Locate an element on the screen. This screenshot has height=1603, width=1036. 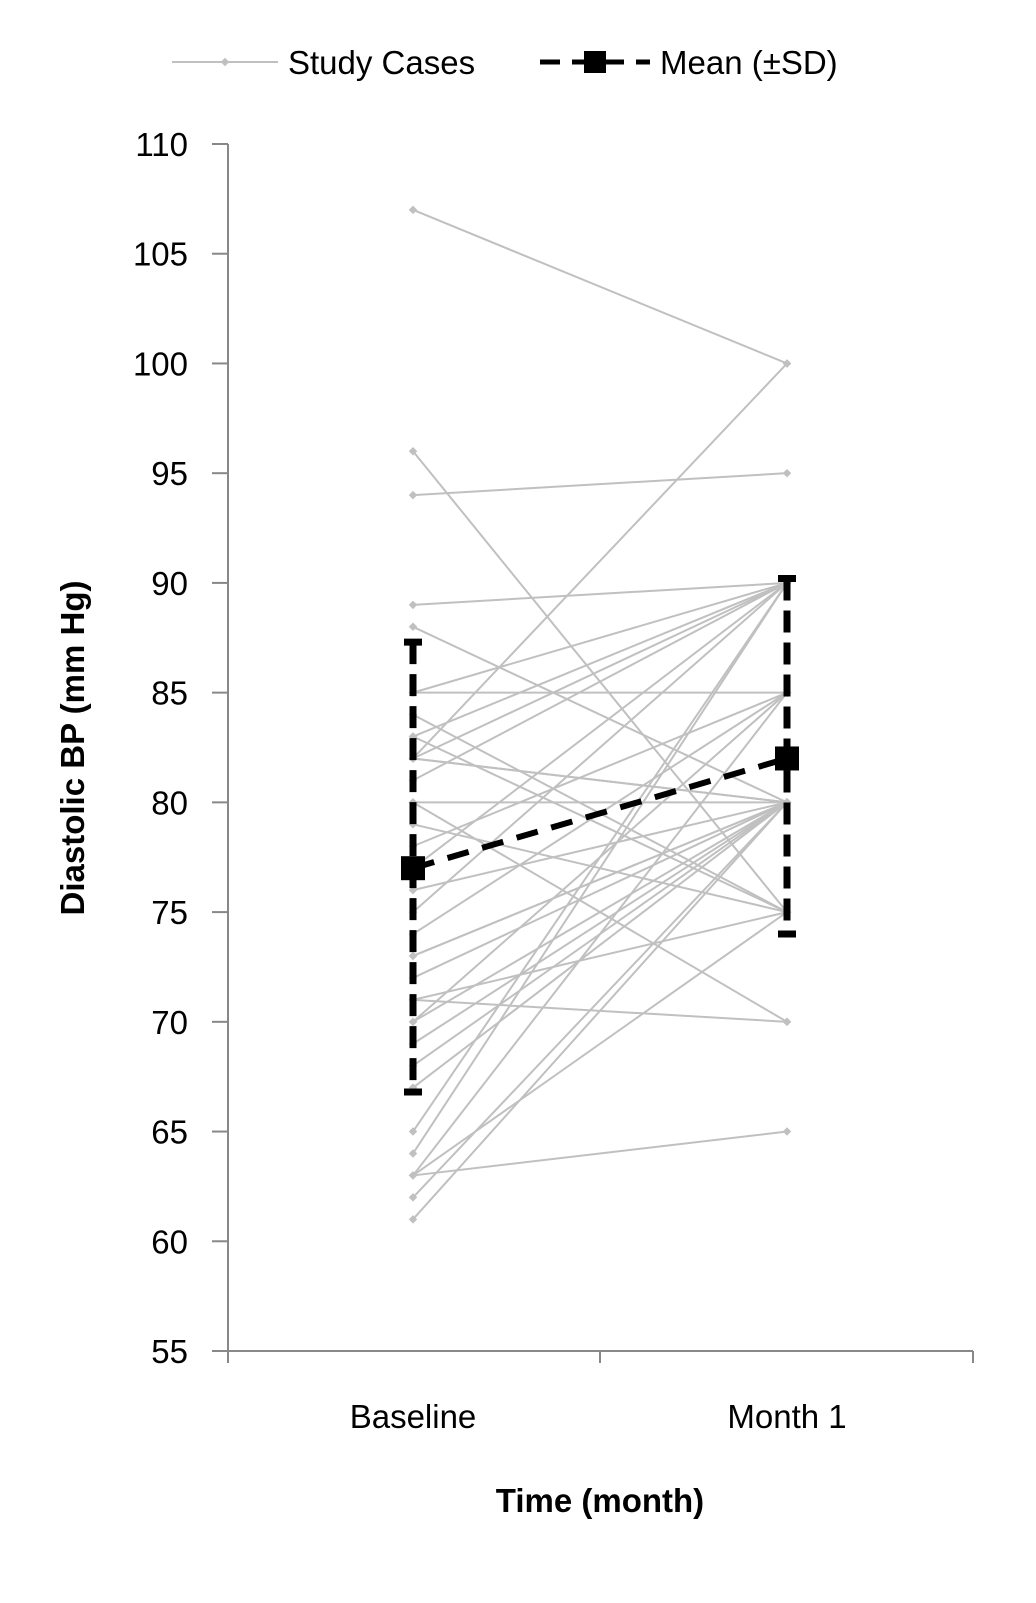
x-tick-label: Month 1 is located at coordinates (786, 1416).